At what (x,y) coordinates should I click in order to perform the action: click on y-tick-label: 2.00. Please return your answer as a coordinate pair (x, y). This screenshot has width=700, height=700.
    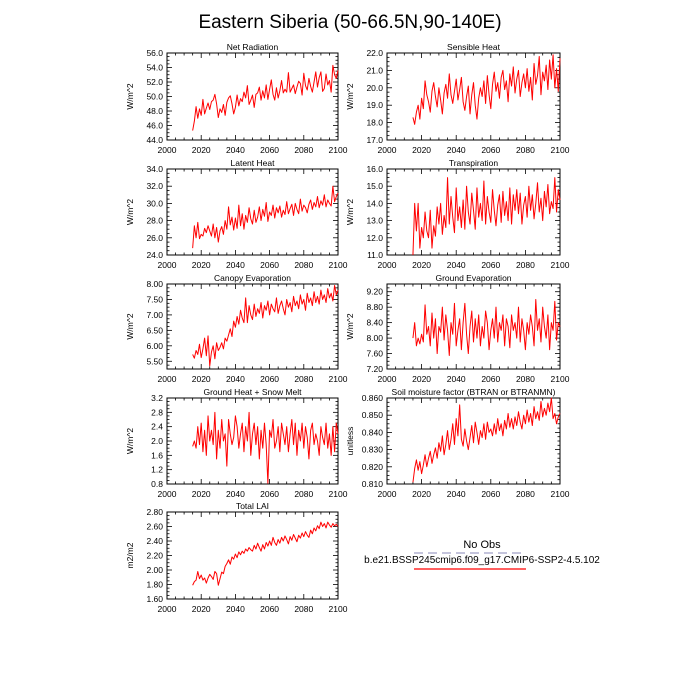
    Looking at the image, I should click on (154, 570).